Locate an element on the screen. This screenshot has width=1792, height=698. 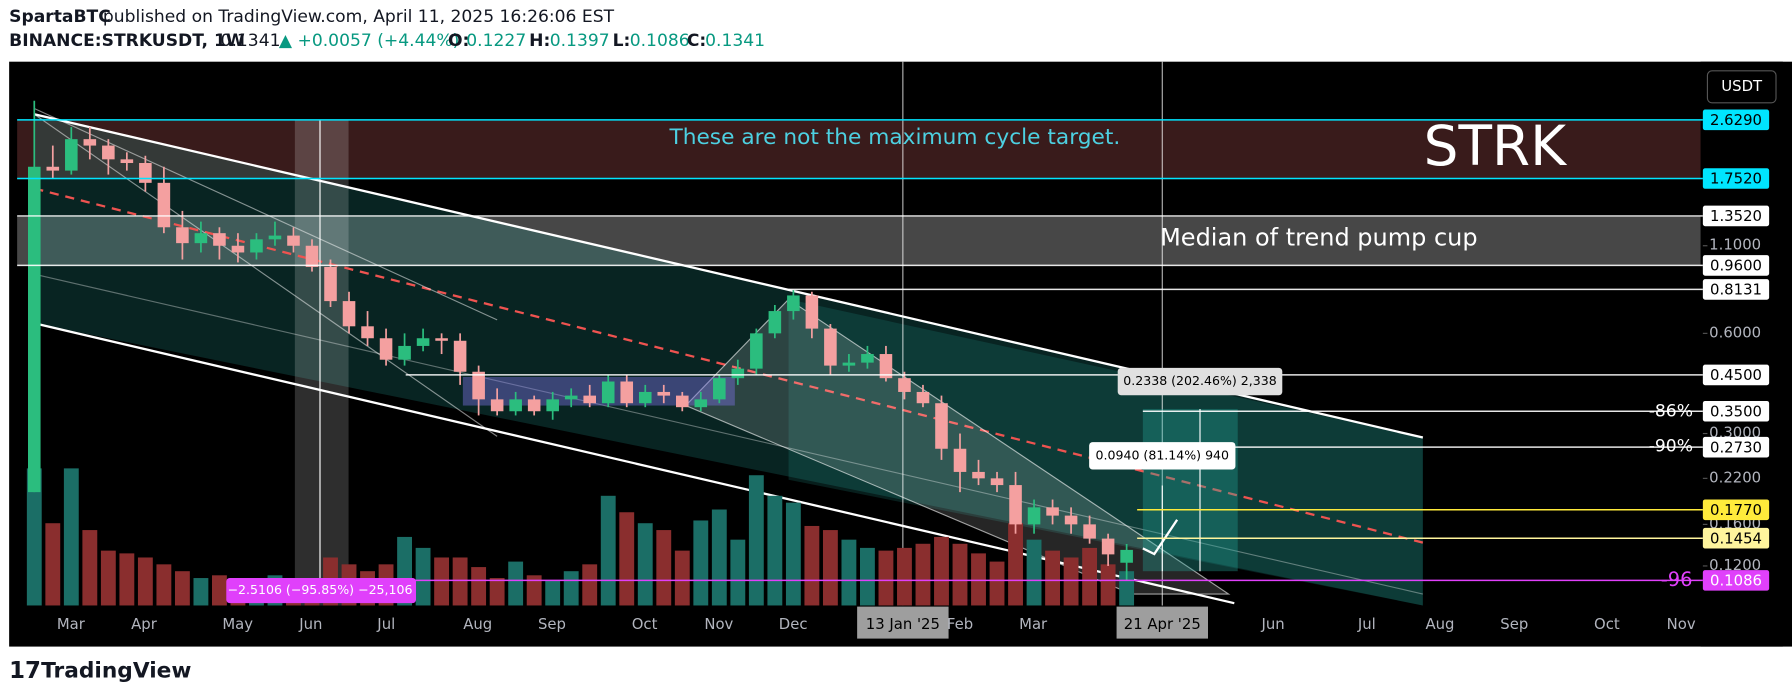
annotation: 0.0940 (81.14%) 940 is located at coordinates (1163, 454).